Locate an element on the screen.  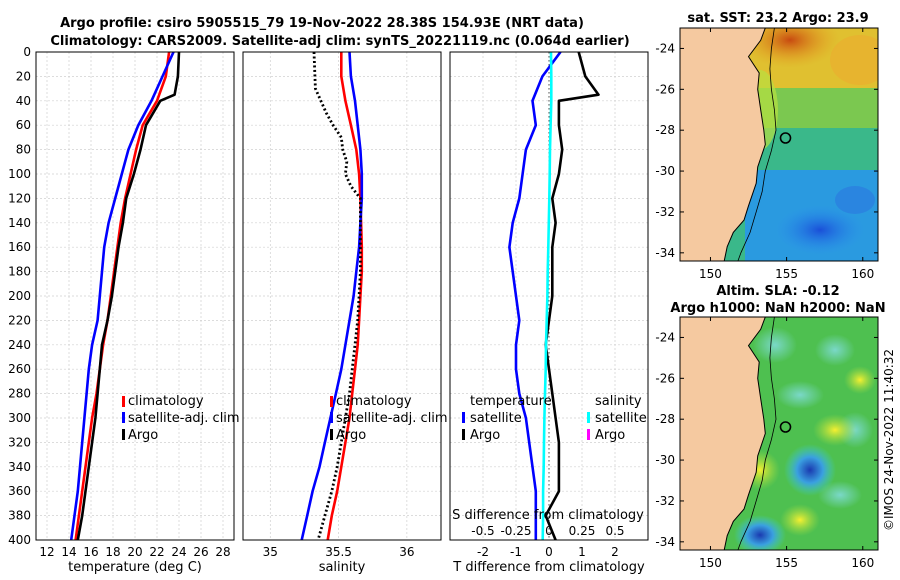
salinity-lines is located at coordinates (332, 296).